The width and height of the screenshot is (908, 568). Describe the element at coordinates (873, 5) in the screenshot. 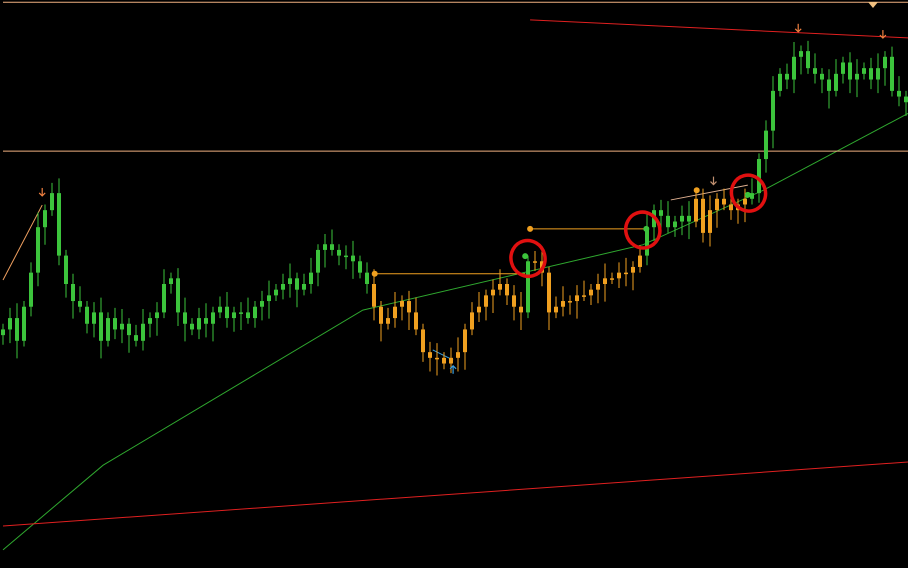

I see `shift-marker-icon` at that location.